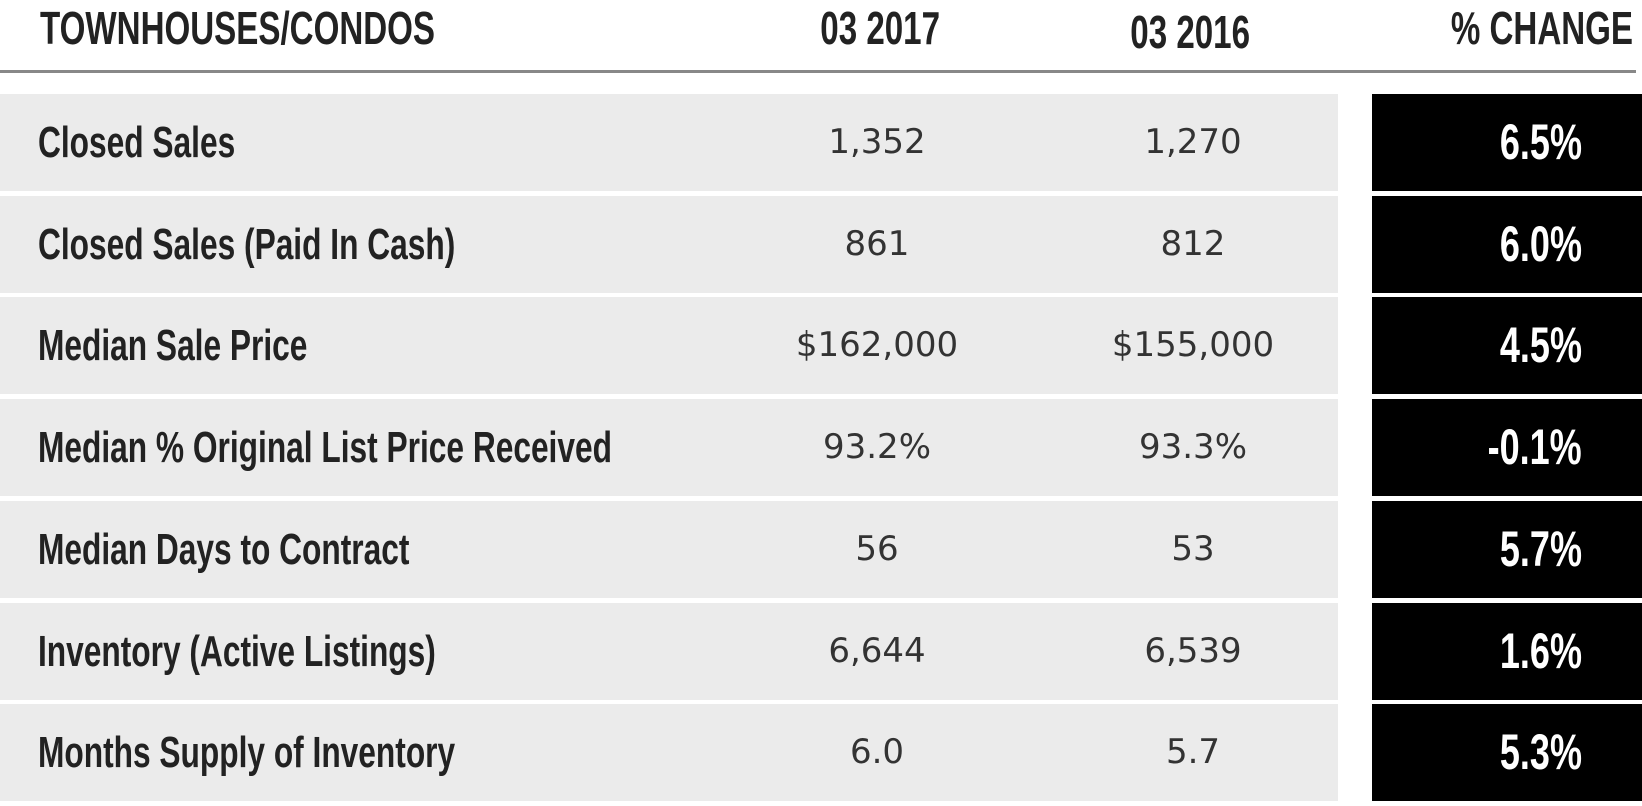  What do you see at coordinates (1477, 447) in the screenshot?
I see `change-value: -0.1%` at bounding box center [1477, 447].